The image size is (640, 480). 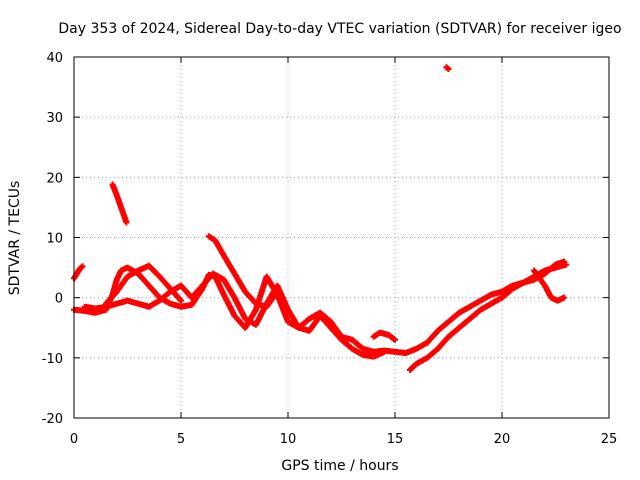 I want to click on x-tick-label: 20, so click(x=502, y=439).